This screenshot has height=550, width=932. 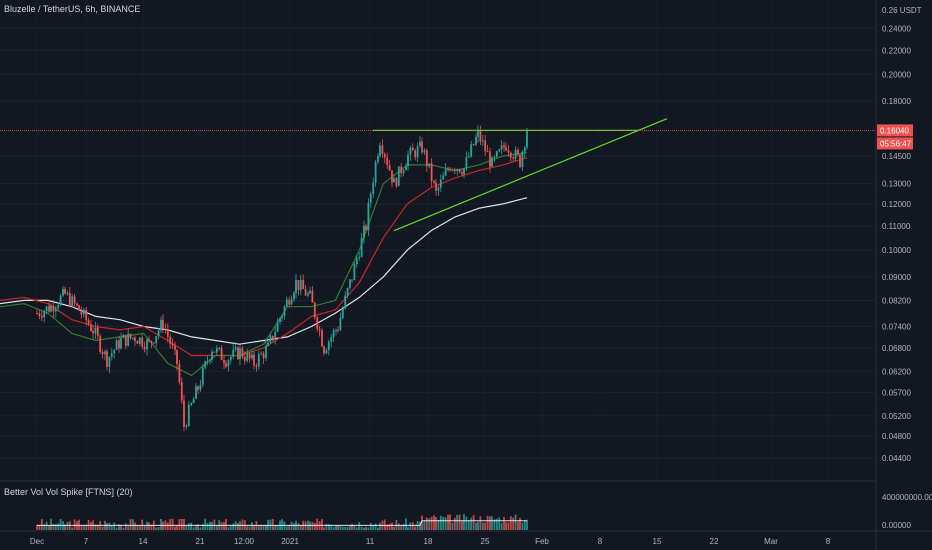 I want to click on last-price-label: 0.16040, so click(x=894, y=130).